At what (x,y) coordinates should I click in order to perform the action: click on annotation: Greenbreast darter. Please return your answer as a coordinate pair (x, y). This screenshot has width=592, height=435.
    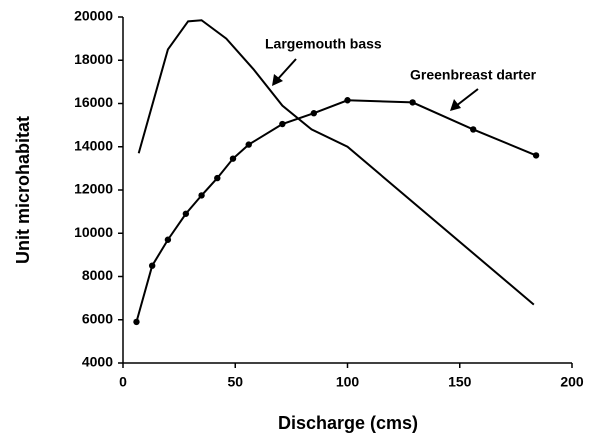
    Looking at the image, I should click on (473, 75).